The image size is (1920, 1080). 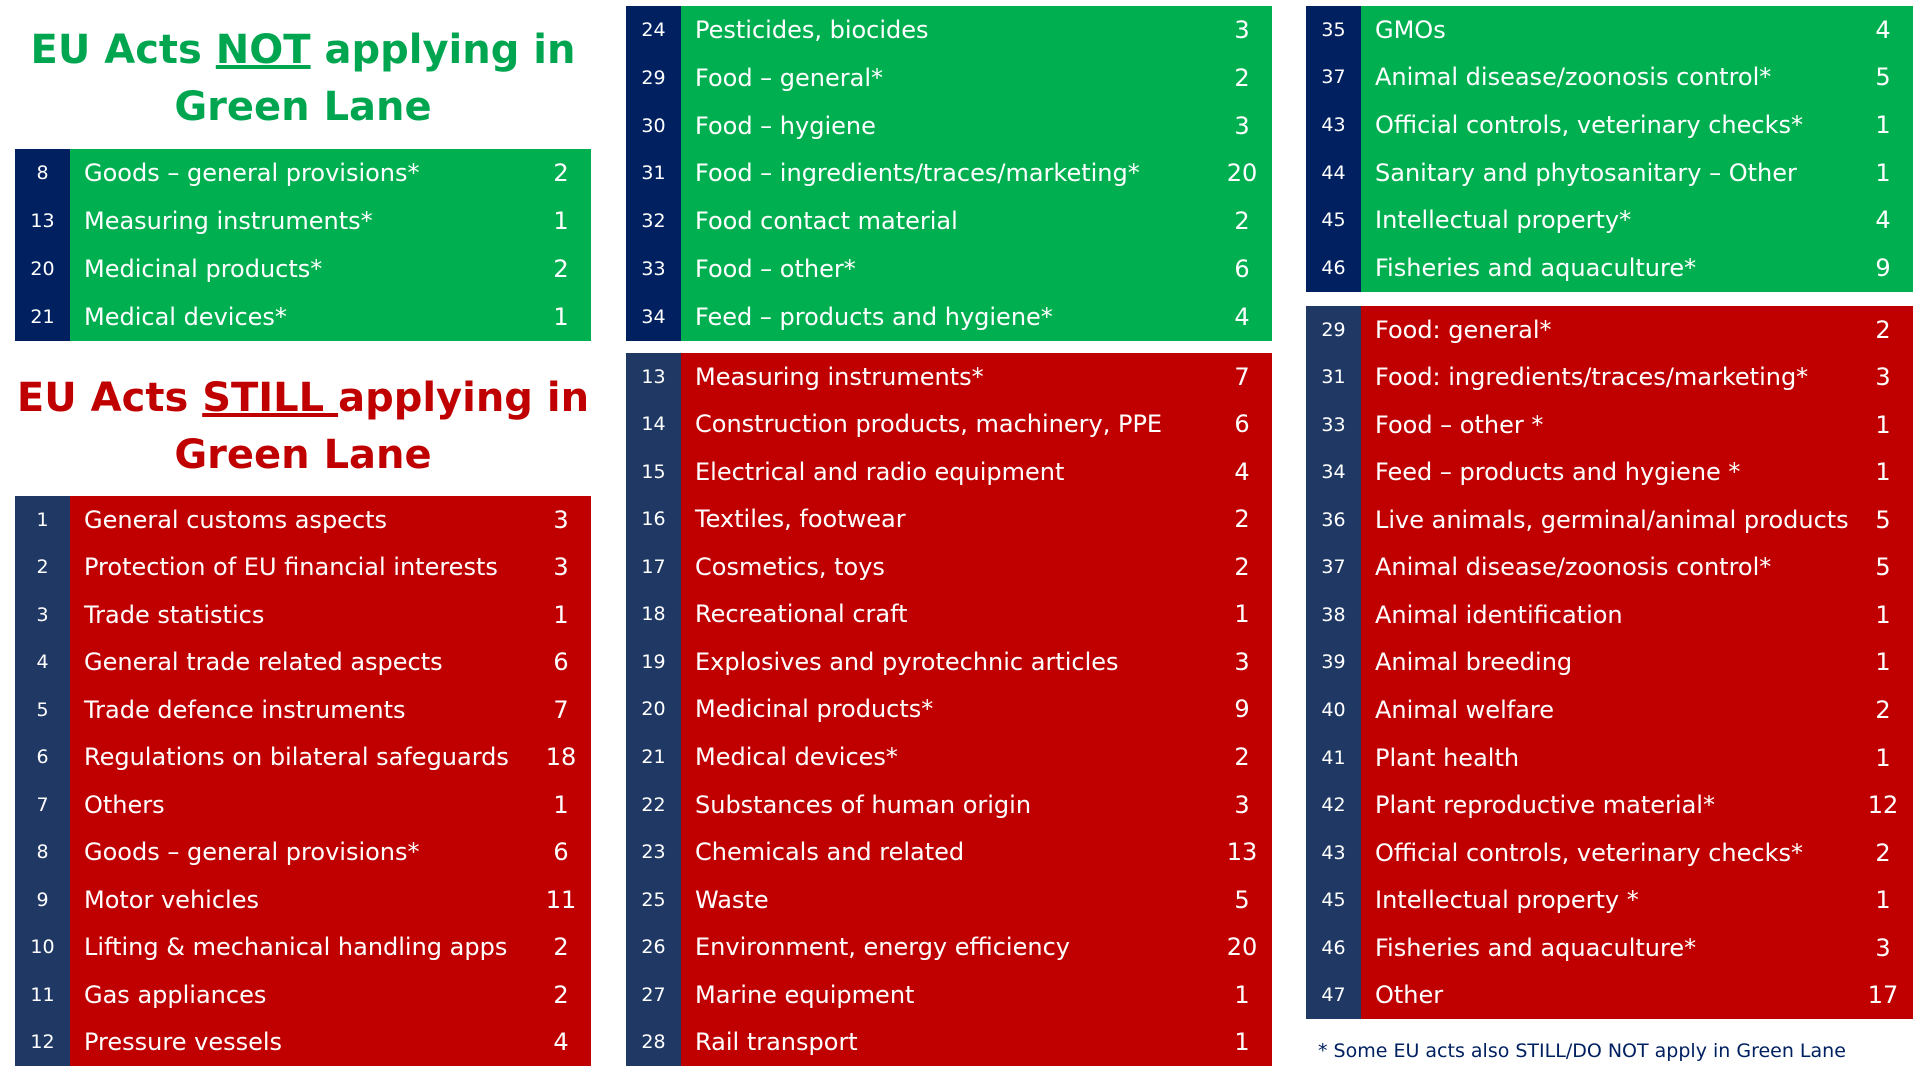 What do you see at coordinates (1607, 173) in the screenshot?
I see `chapter-name: Sanitary and phytosanitary – Other` at bounding box center [1607, 173].